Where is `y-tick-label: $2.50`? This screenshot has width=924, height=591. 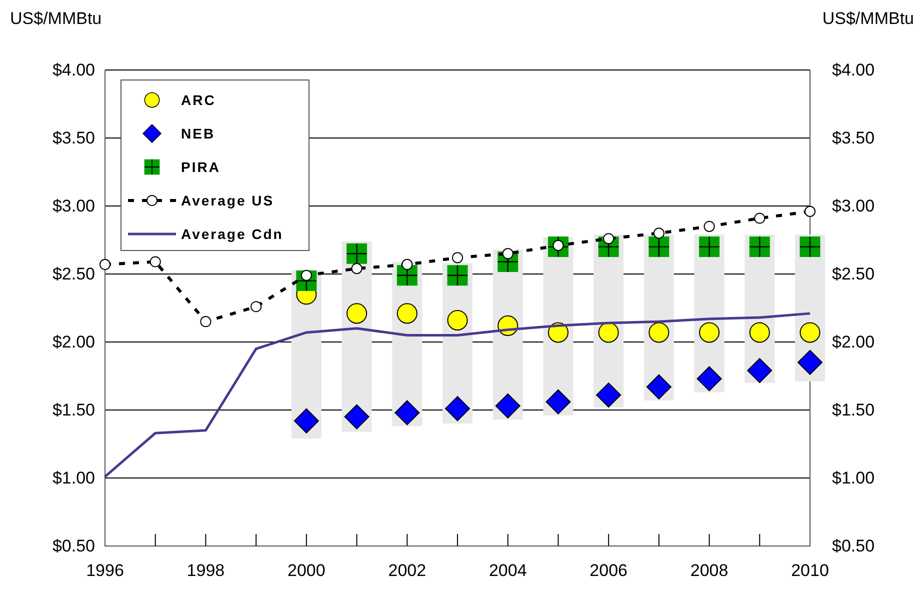 y-tick-label: $2.50 is located at coordinates (73, 274).